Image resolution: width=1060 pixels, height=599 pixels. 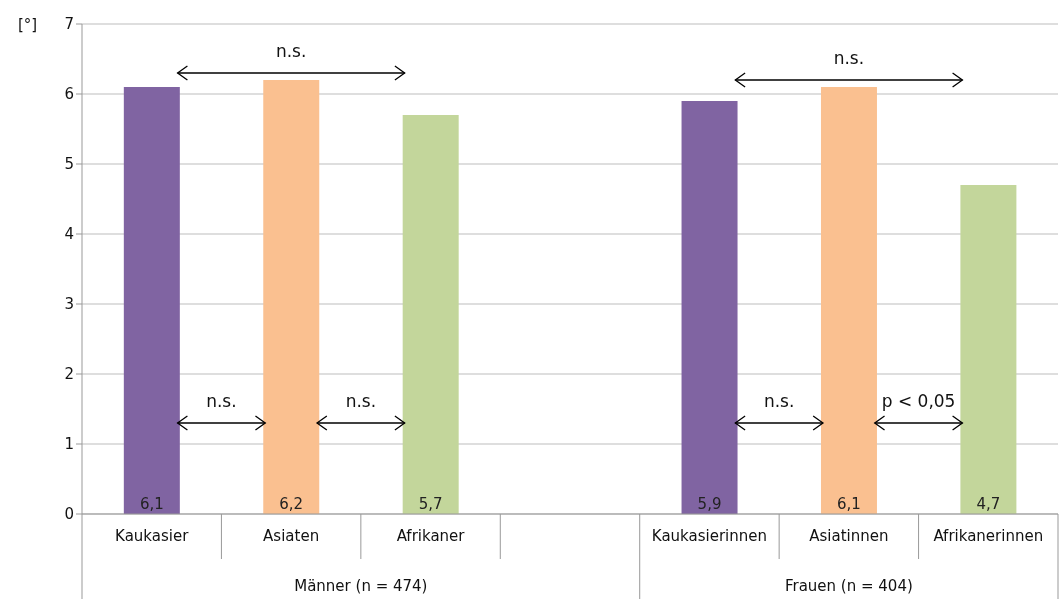 I want to click on y-axis-title: [°], so click(x=28, y=25).